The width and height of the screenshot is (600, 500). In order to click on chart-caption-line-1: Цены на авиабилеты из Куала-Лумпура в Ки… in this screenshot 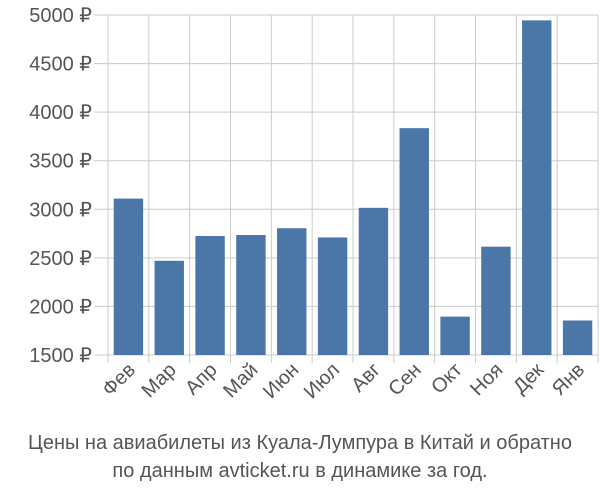, I will do `click(300, 443)`.